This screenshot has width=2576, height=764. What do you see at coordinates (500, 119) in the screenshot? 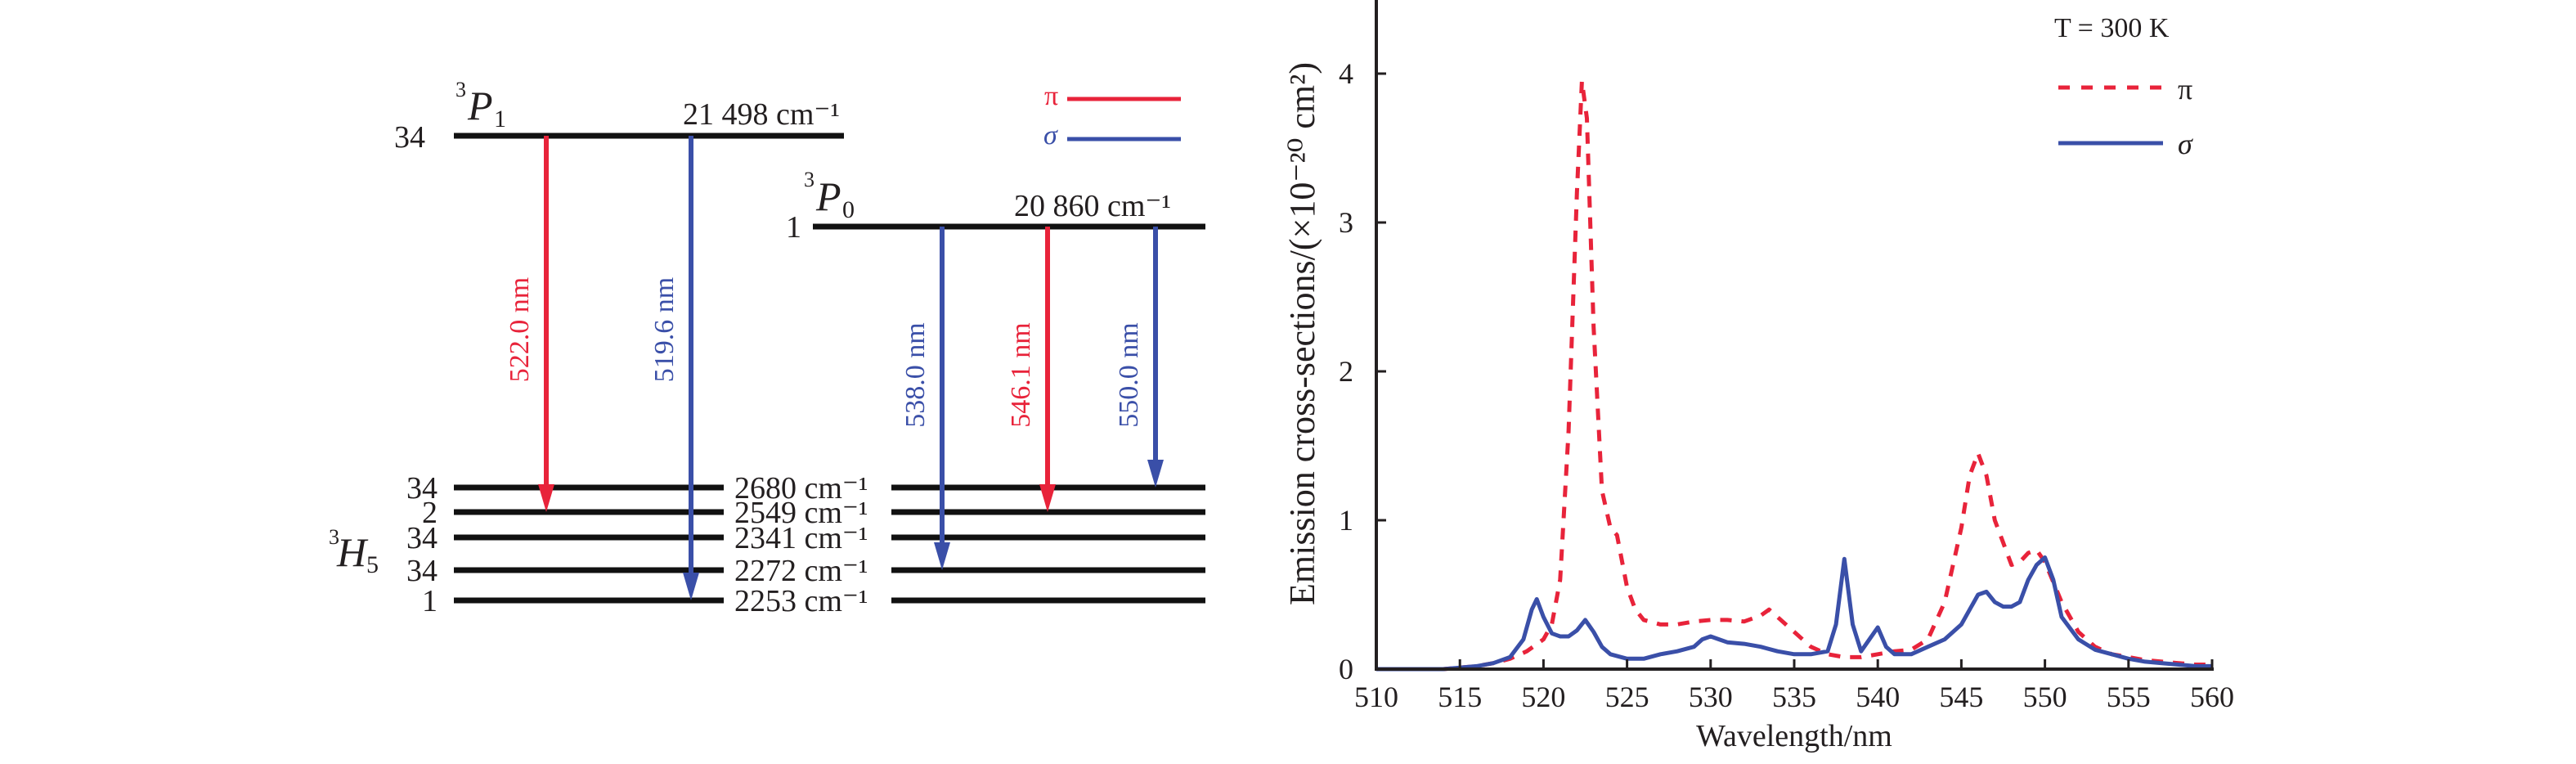
I see `term-subscript: 1` at bounding box center [500, 119].